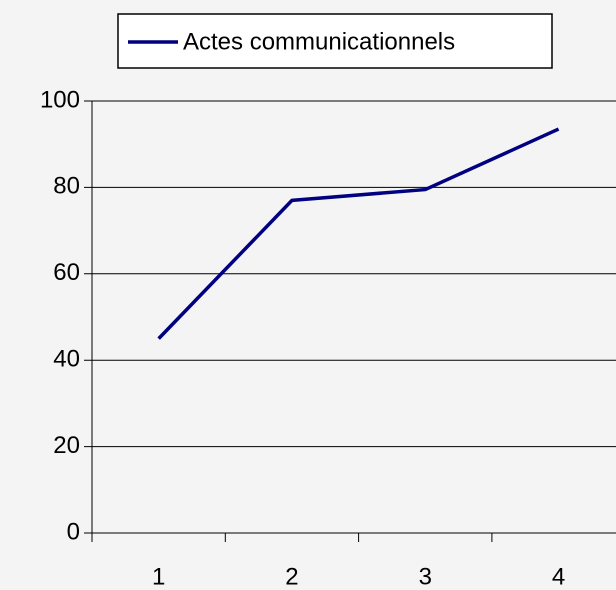 The image size is (616, 590). I want to click on y-tick-label: 80, so click(66, 186).